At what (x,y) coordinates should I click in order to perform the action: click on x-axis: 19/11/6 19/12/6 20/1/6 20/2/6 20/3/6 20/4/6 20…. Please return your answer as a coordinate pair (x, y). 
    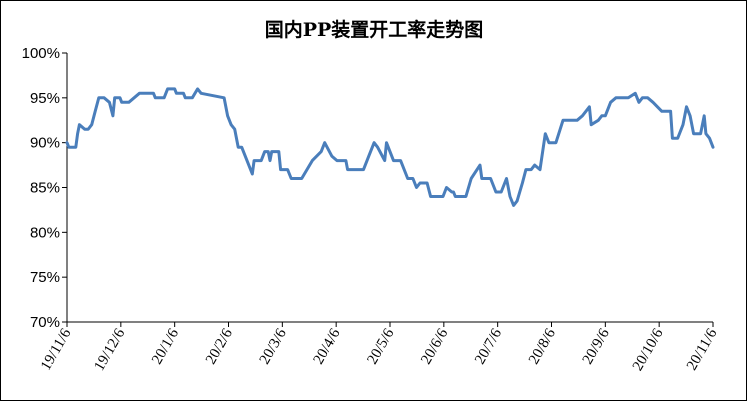
    Looking at the image, I should click on (379, 347).